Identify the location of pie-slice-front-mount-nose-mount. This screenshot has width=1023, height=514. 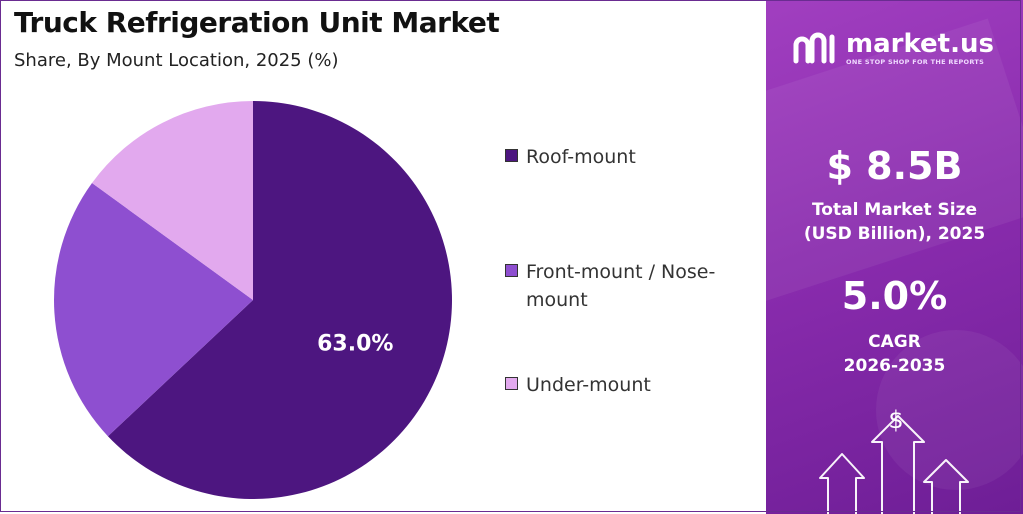
(153, 310).